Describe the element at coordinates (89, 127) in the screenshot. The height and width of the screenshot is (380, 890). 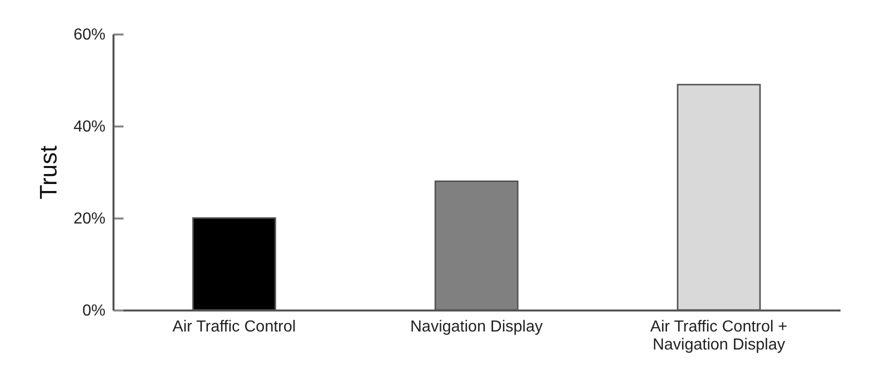
I see `y-tick-label: 40%` at that location.